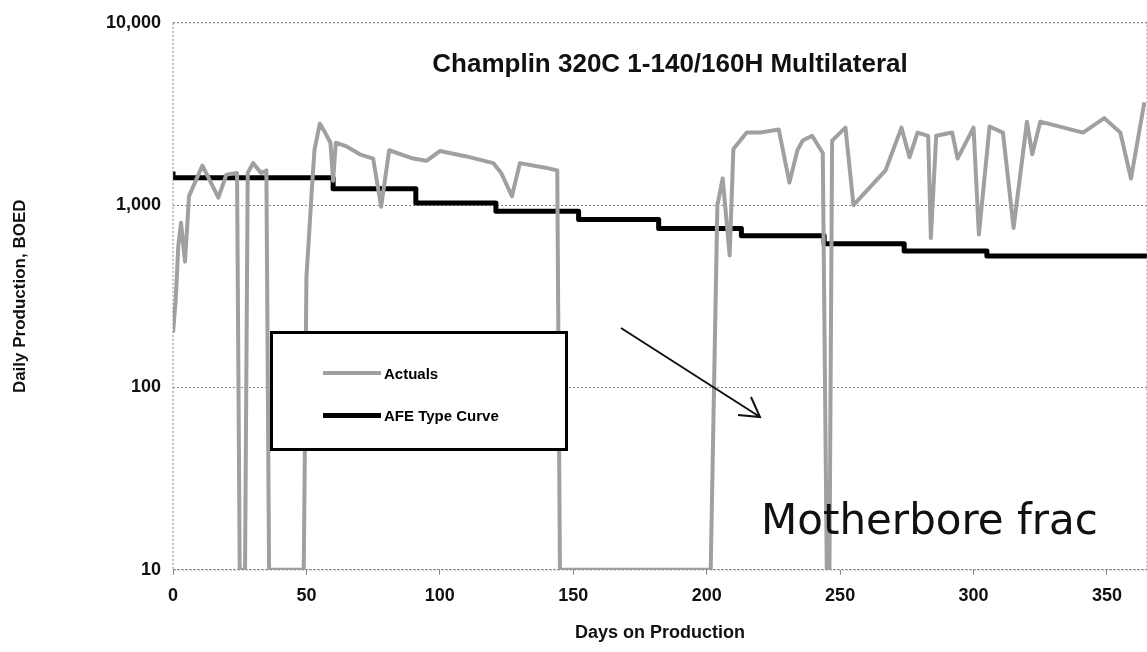 The width and height of the screenshot is (1147, 652). What do you see at coordinates (973, 594) in the screenshot?
I see `x-tick-label: 300` at bounding box center [973, 594].